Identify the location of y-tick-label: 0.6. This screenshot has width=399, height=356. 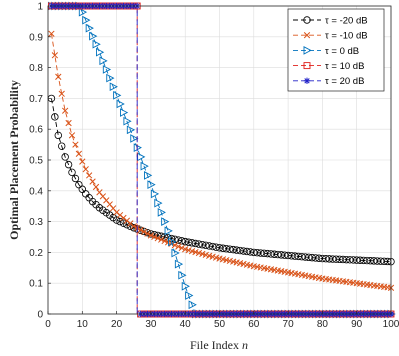
(36, 130).